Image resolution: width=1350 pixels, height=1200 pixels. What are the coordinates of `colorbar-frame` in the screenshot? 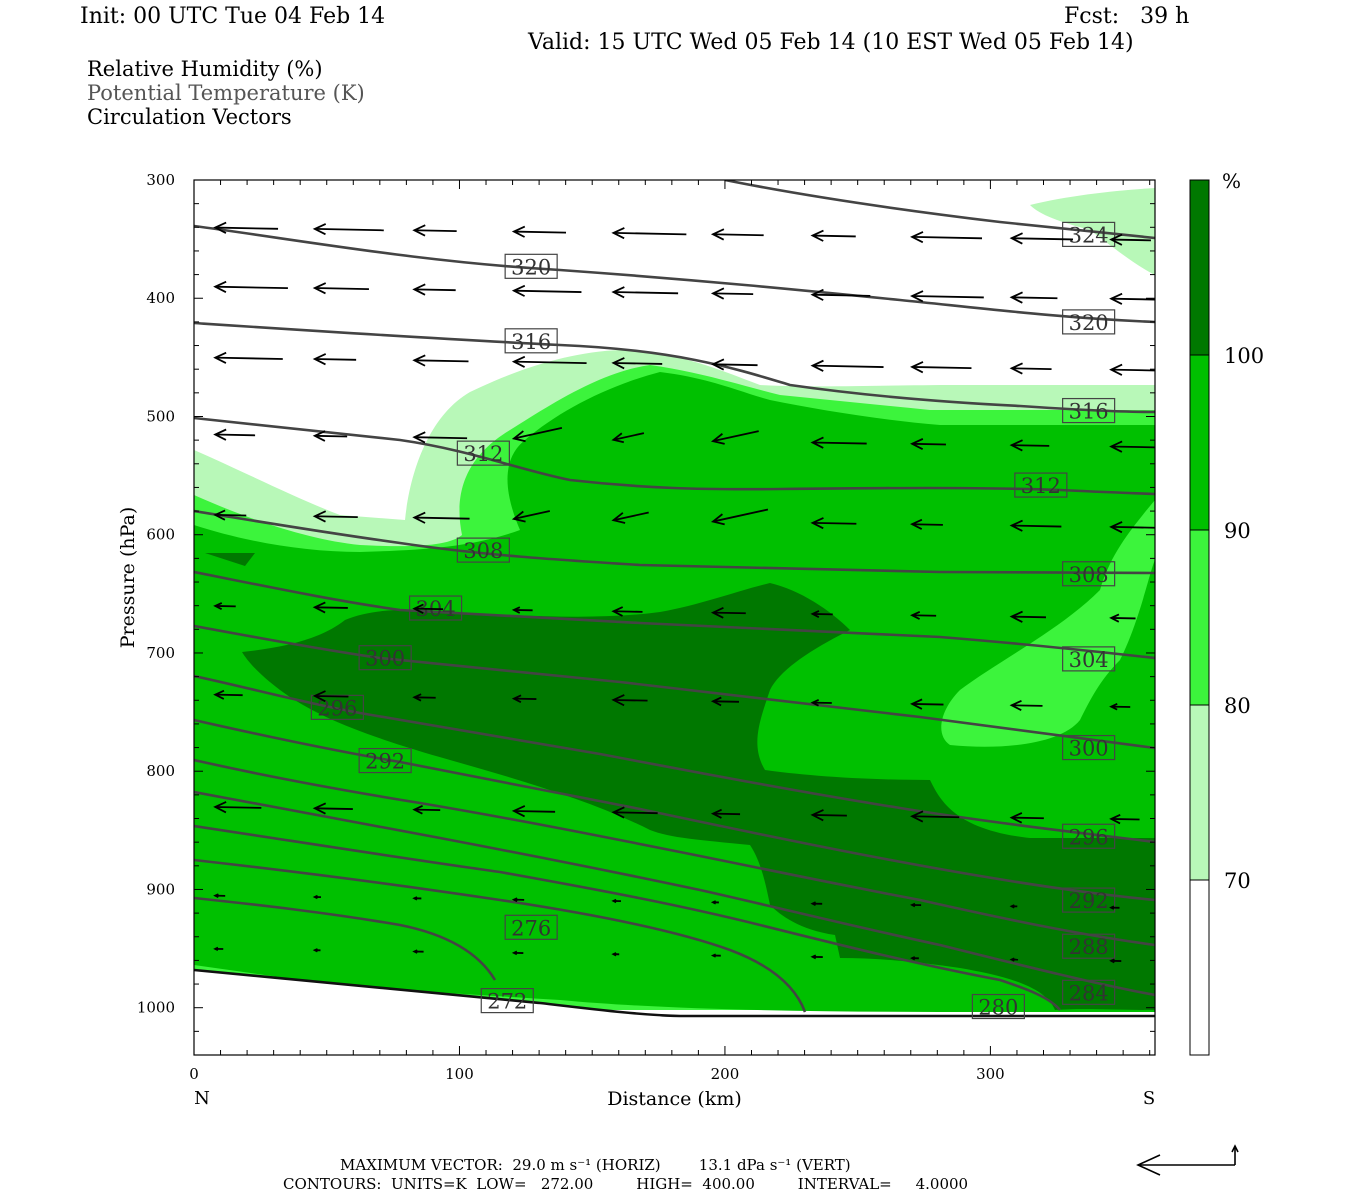 It's located at (1199, 617).